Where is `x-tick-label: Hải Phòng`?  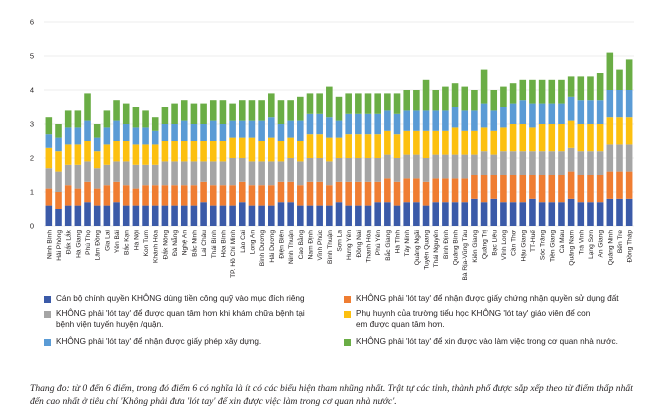
x-tick-label: Hải Phòng is located at coordinates (59, 245).